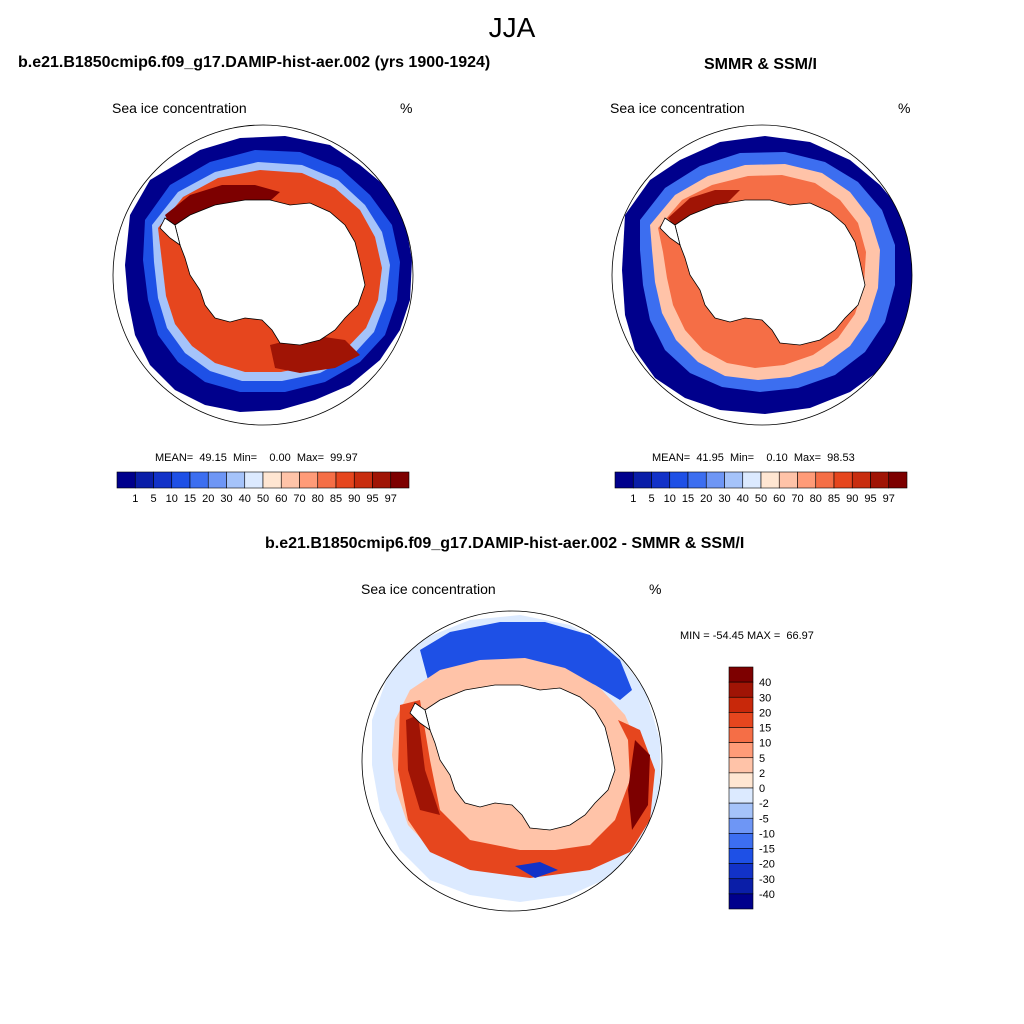 The image size is (1024, 1024). What do you see at coordinates (336, 499) in the screenshot?
I see `colorbar-model-label: 85` at bounding box center [336, 499].